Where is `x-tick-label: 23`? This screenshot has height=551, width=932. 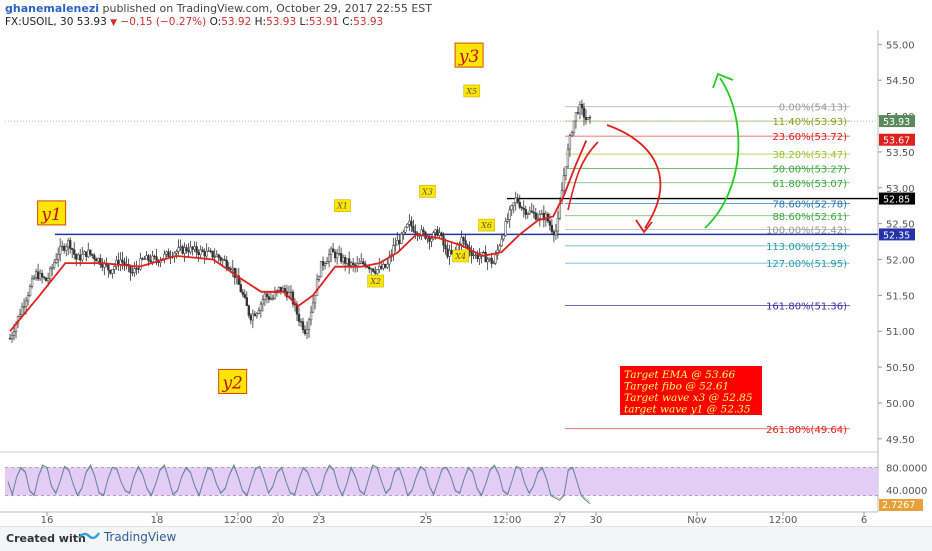
x-tick-label: 23 is located at coordinates (319, 520).